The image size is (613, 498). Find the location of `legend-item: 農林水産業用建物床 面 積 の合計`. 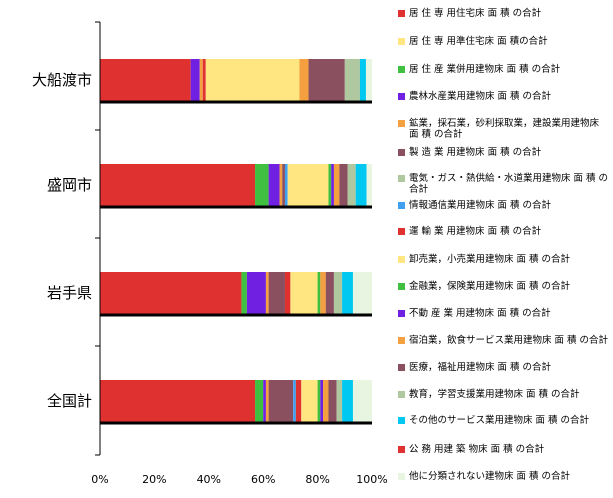

legend-item: 農林水産業用建物床 面 積 の合計 is located at coordinates (504, 96).